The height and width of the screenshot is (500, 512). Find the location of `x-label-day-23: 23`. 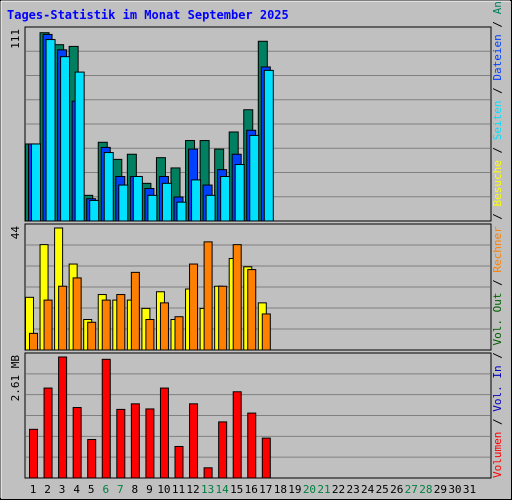

x-label-day-23: 23 is located at coordinates (352, 489).